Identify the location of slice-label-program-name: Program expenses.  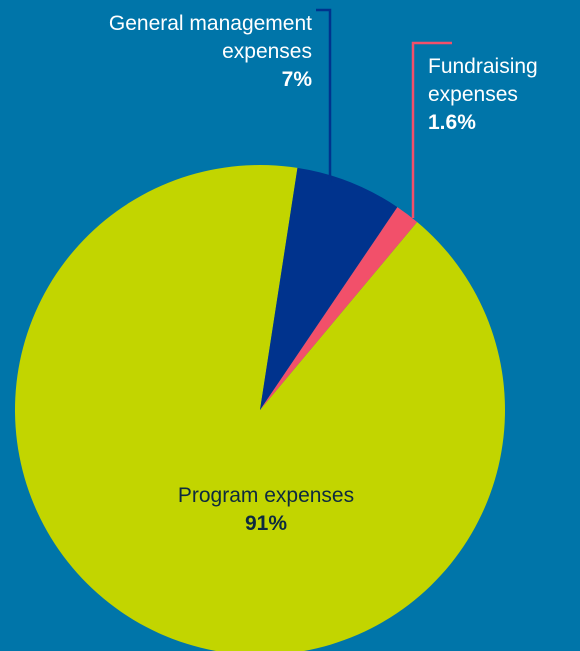
(266, 495).